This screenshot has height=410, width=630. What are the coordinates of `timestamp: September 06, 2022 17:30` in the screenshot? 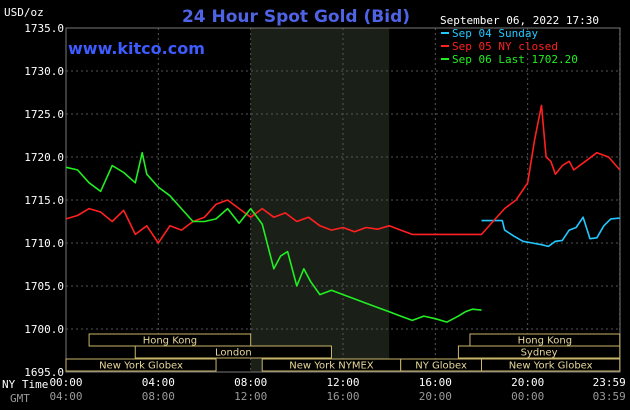 It's located at (519, 20).